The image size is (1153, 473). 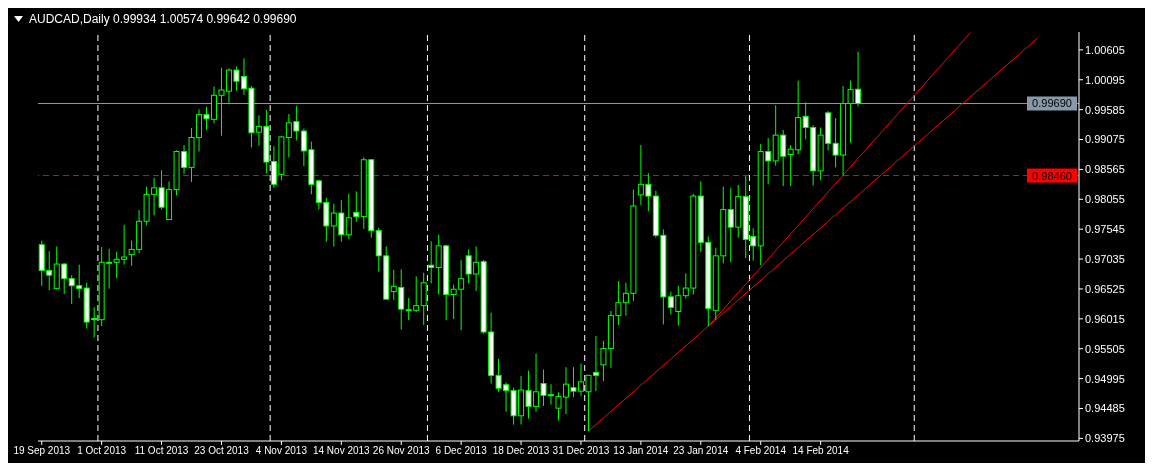 I want to click on y-tick-label: 0.99585, so click(x=1105, y=109).